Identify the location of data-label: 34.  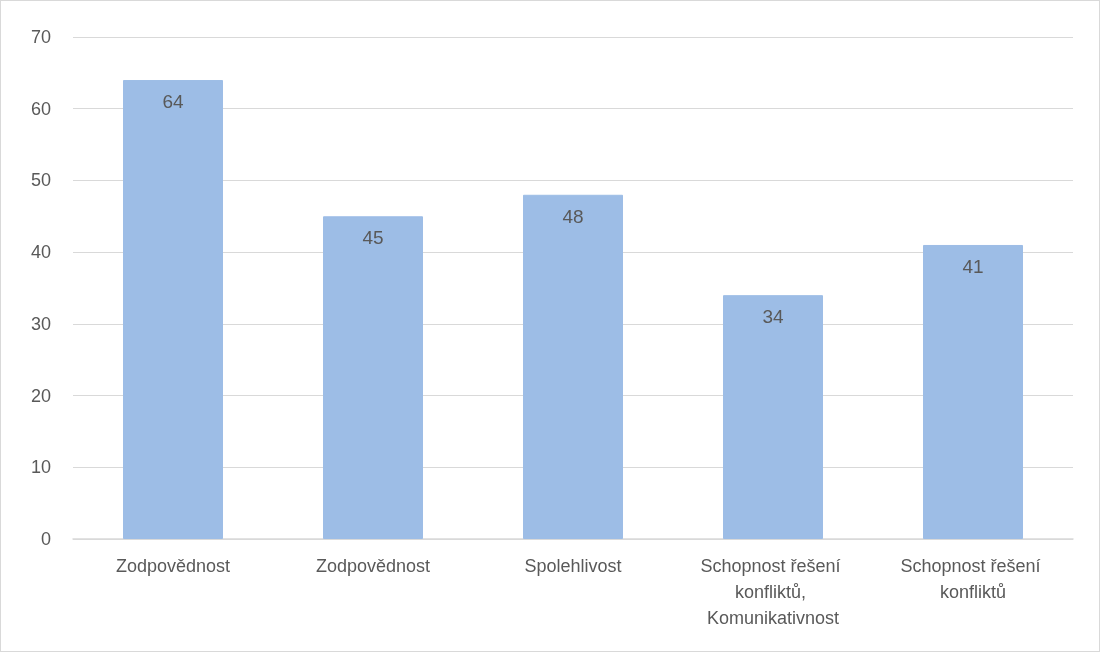
(773, 317).